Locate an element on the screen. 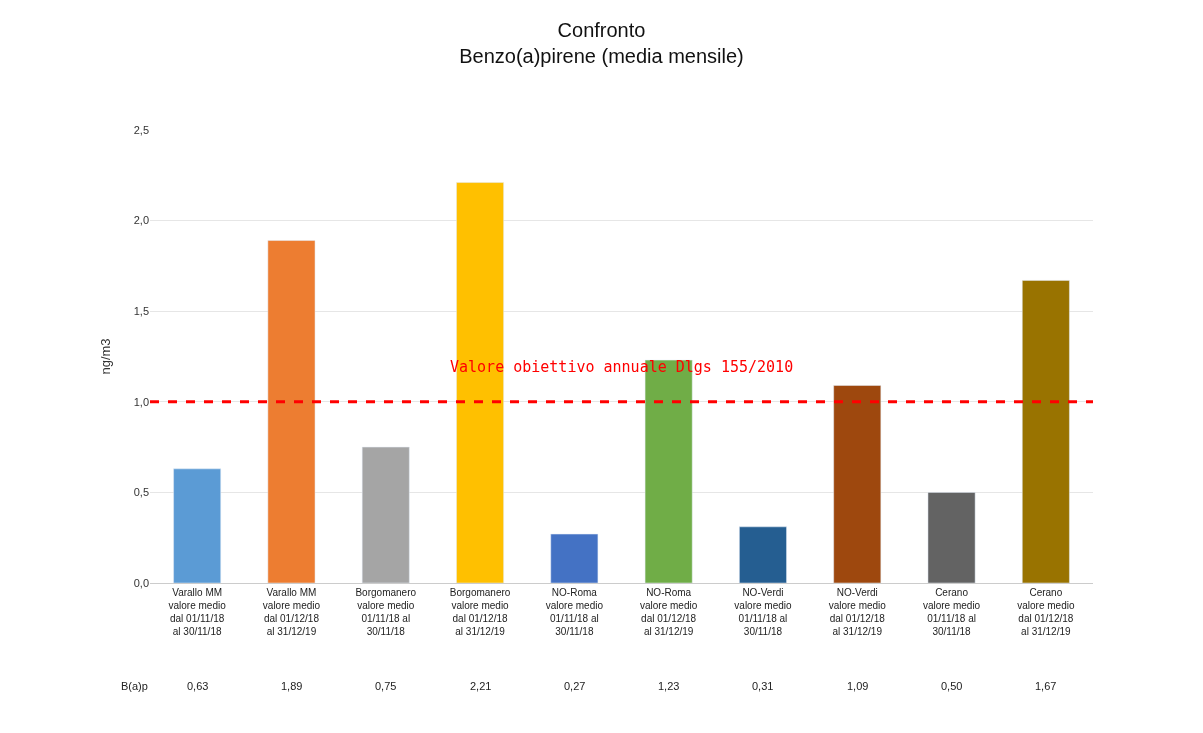 The image size is (1203, 733). y-tick-label: 2,5 is located at coordinates (141, 129).